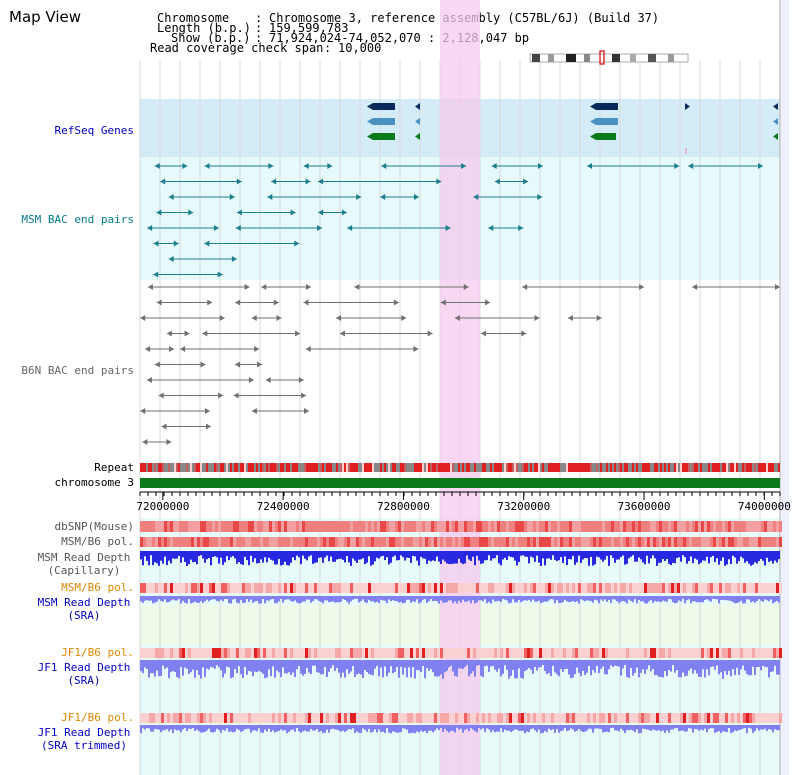 This screenshot has height=775, width=800. Describe the element at coordinates (163, 506) in the screenshot. I see `axis-tick-label: 72000000` at that location.